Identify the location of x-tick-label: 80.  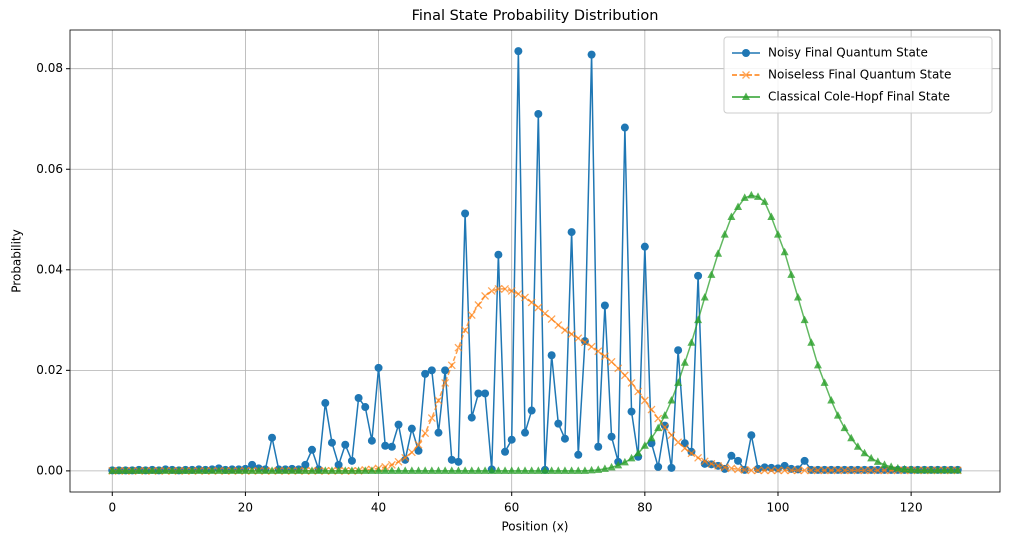
(644, 508).